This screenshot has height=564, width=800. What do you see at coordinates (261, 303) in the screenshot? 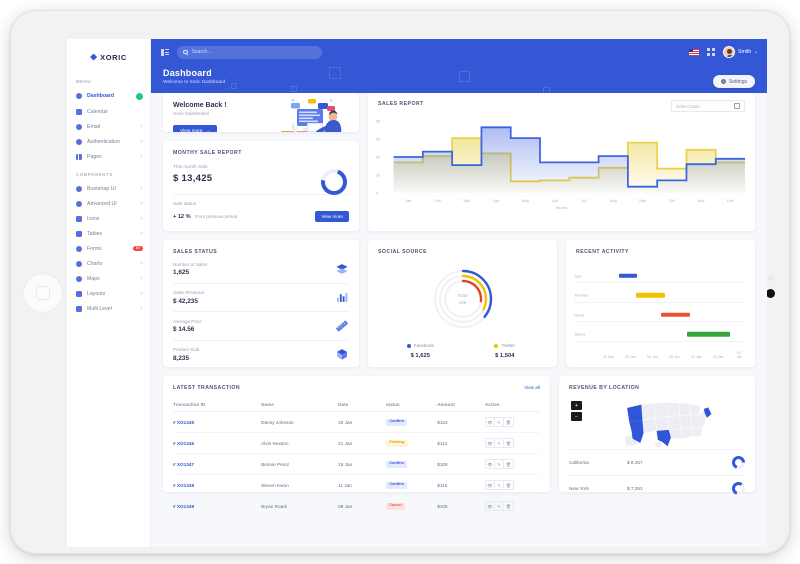
I see `sales-status-card: SALES STATUS Number of Sales 1,625` at bounding box center [261, 303].